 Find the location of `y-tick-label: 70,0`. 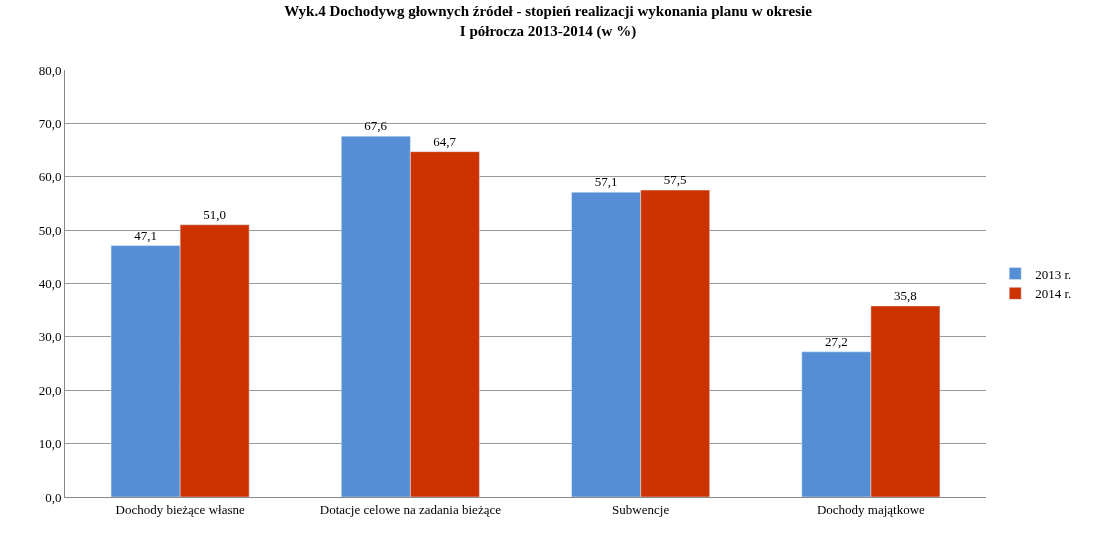

y-tick-label: 70,0 is located at coordinates (50, 123).